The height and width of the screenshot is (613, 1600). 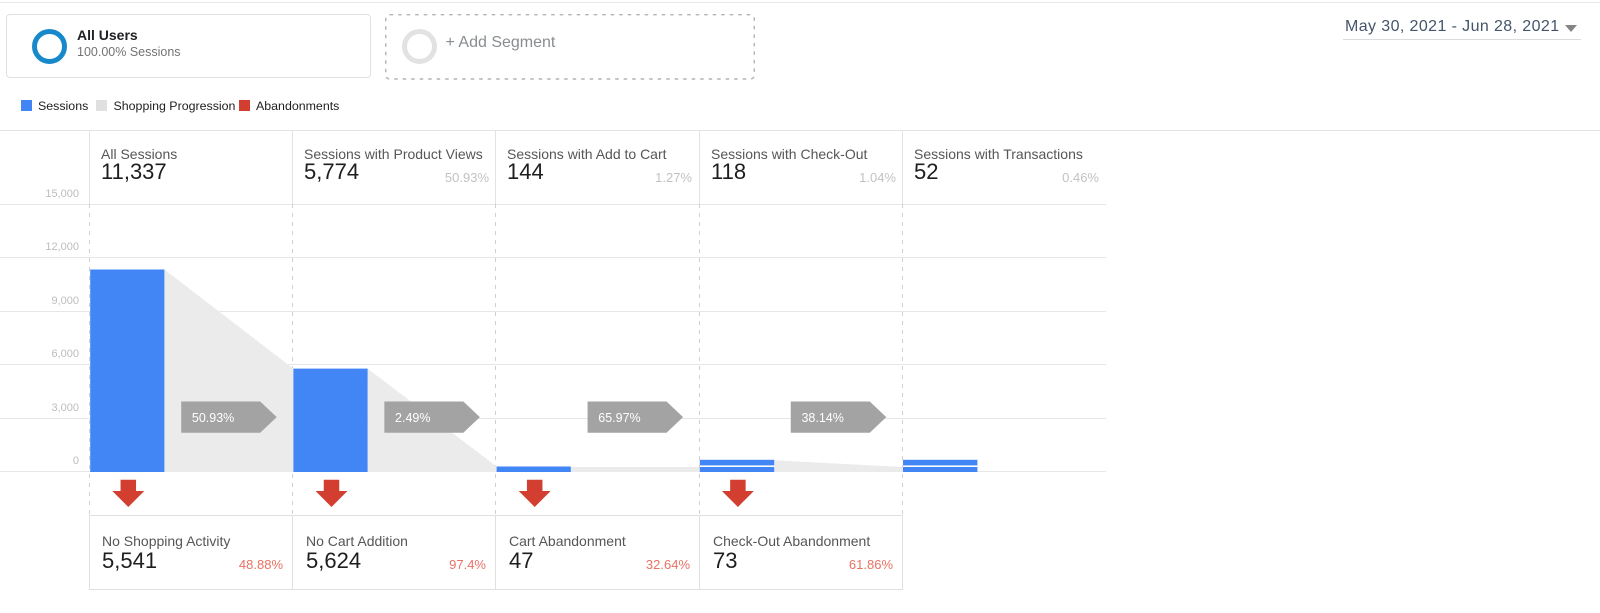 I want to click on svg-text: 65.97%, so click(x=619, y=418).